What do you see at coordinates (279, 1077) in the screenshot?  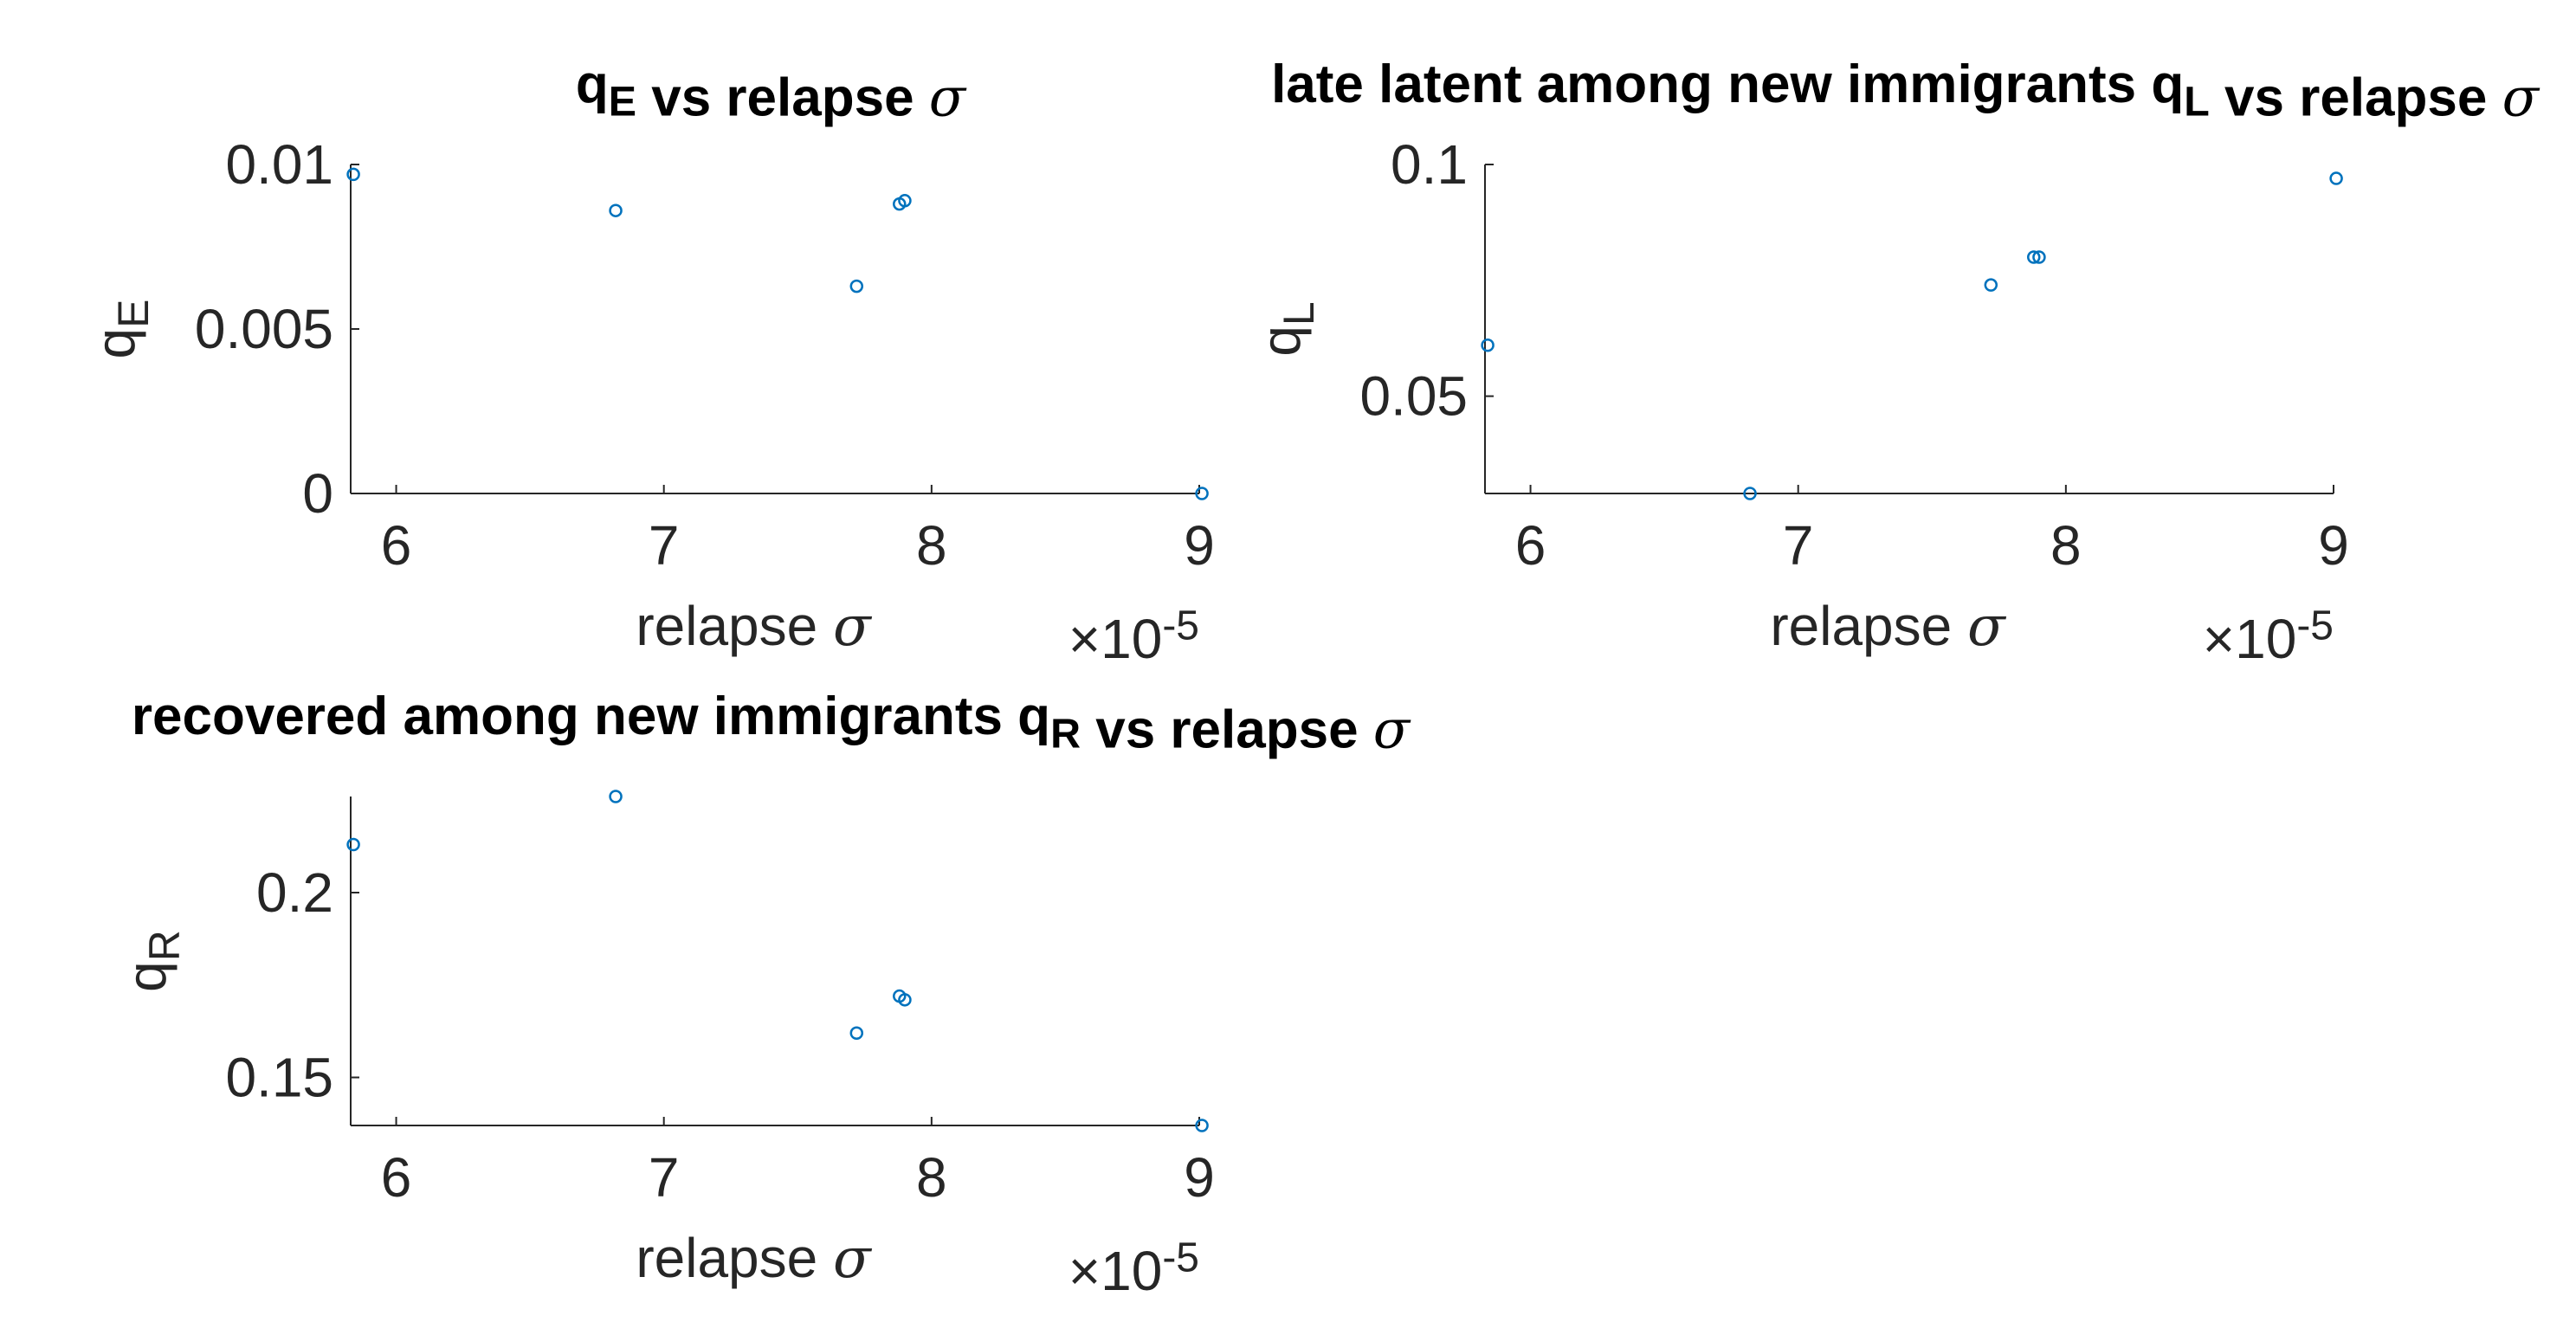 I see `y-tick-label: 0.15` at bounding box center [279, 1077].